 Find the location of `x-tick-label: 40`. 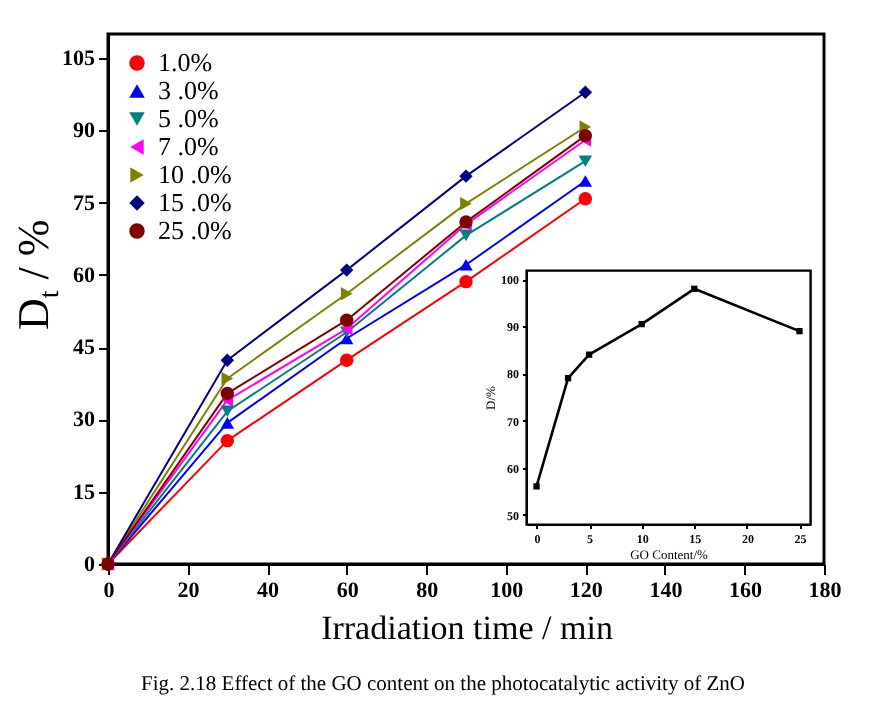

x-tick-label: 40 is located at coordinates (269, 591).